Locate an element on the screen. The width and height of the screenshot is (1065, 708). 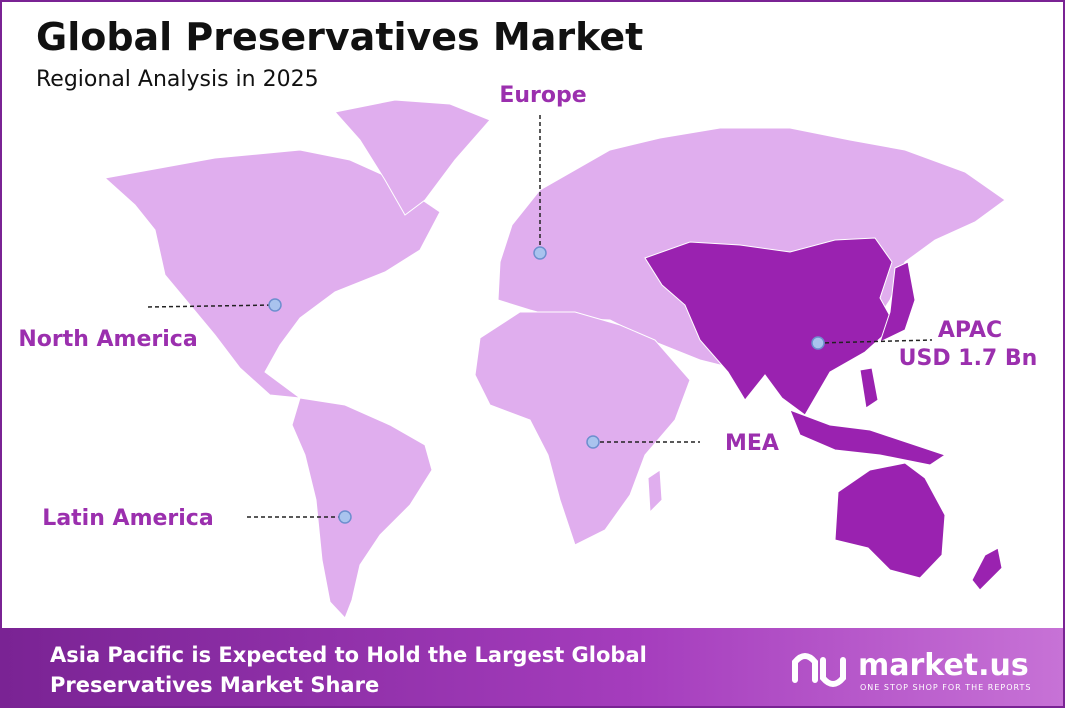
logo-tagline: ONE STOP SHOP FOR THE REPORTS is located at coordinates (945, 687).